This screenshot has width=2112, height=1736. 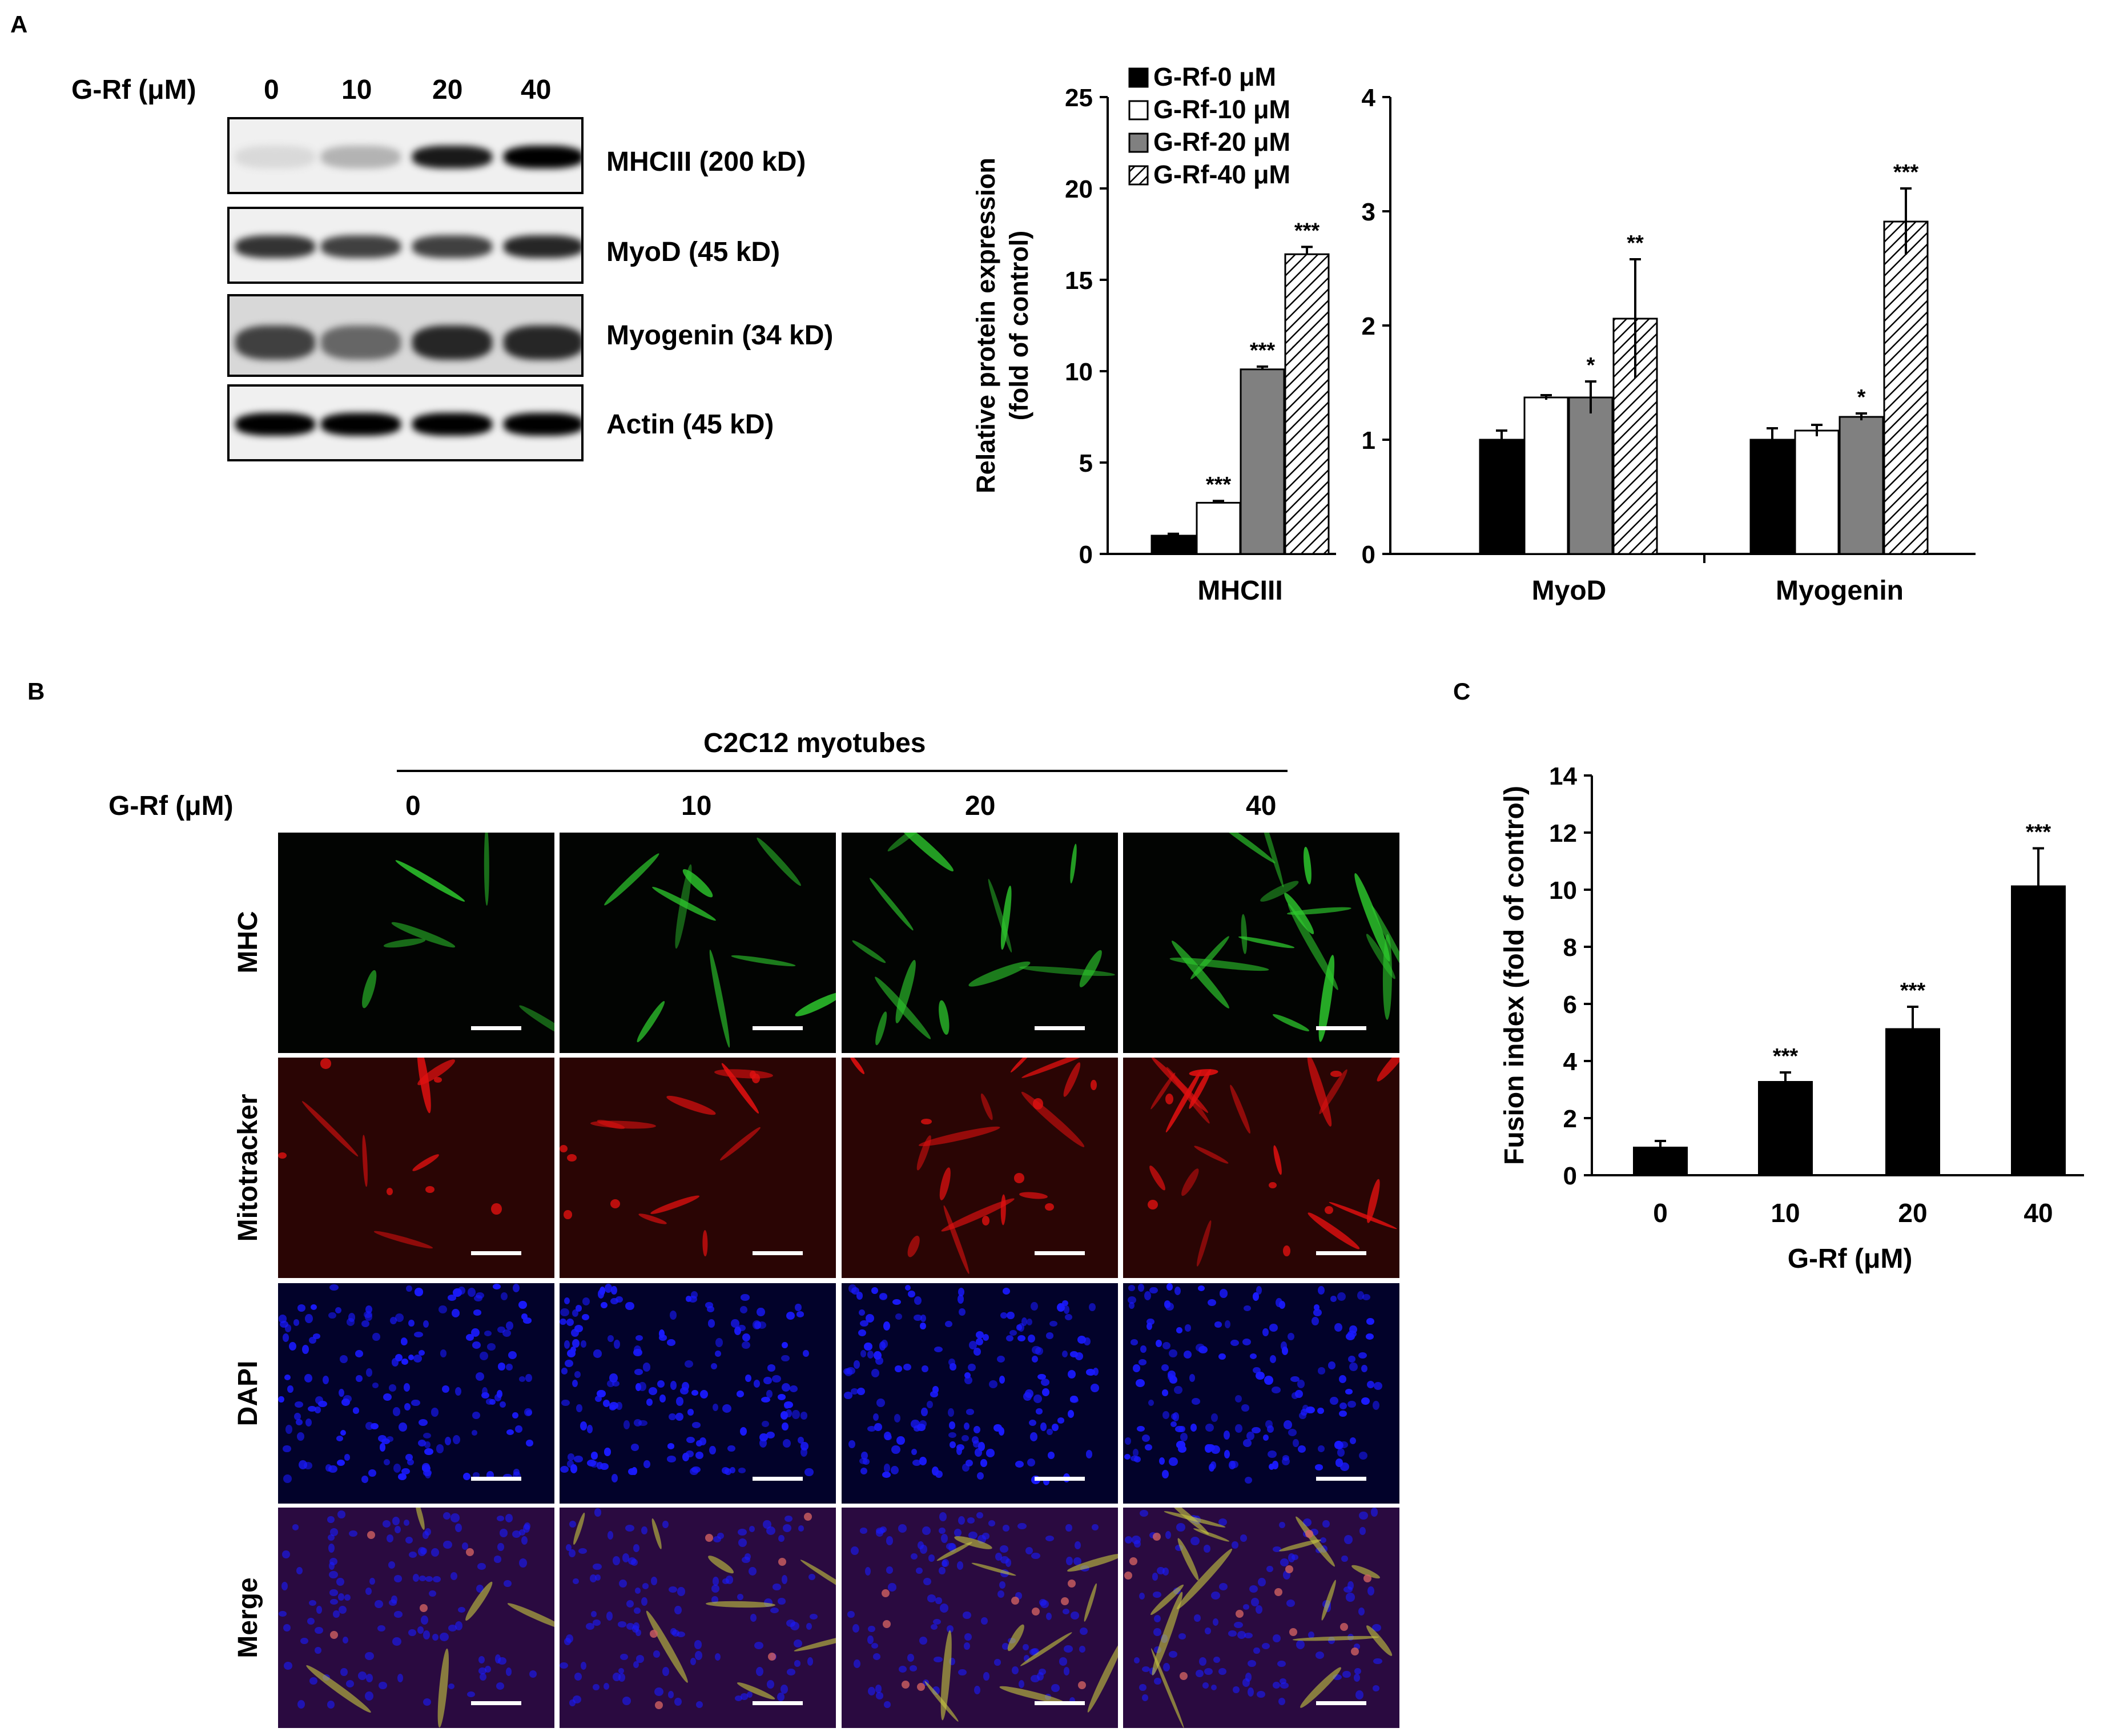 What do you see at coordinates (1591, 365) in the screenshot?
I see `significance-mark: *` at bounding box center [1591, 365].